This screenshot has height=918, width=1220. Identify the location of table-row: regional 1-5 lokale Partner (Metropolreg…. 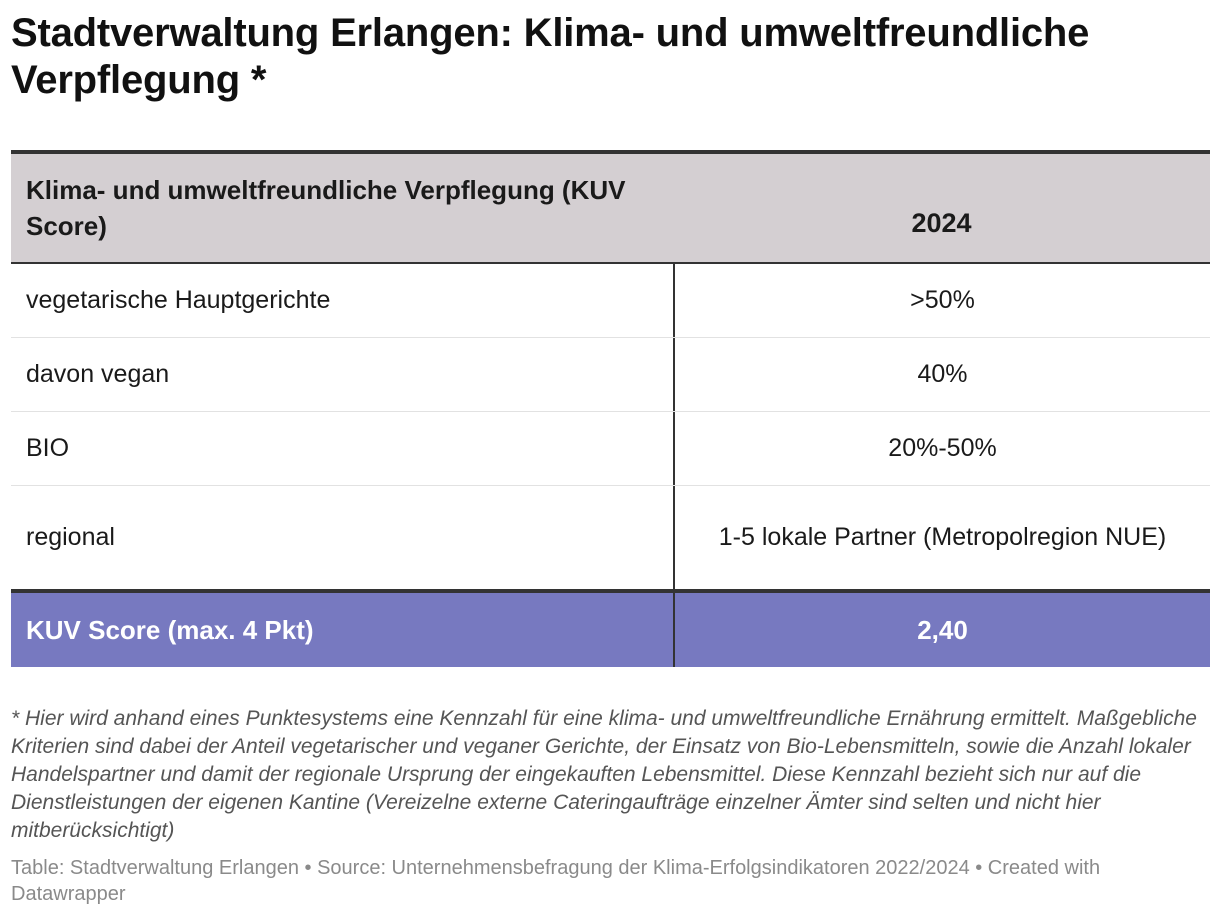
(610, 537).